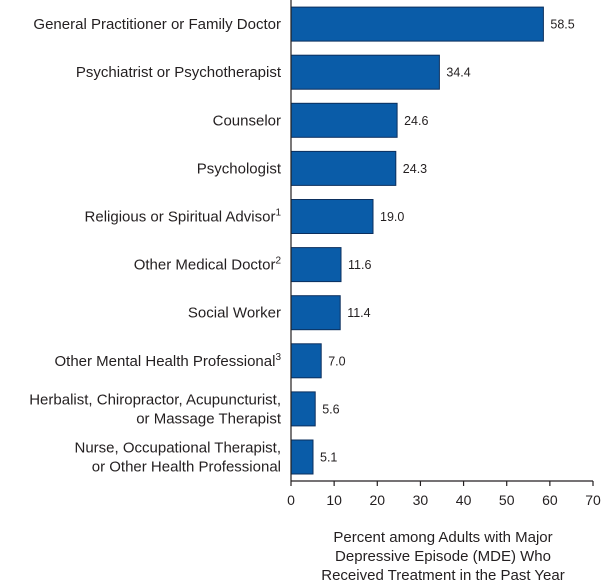  What do you see at coordinates (550, 500) in the screenshot?
I see `x-tick-label: 60` at bounding box center [550, 500].